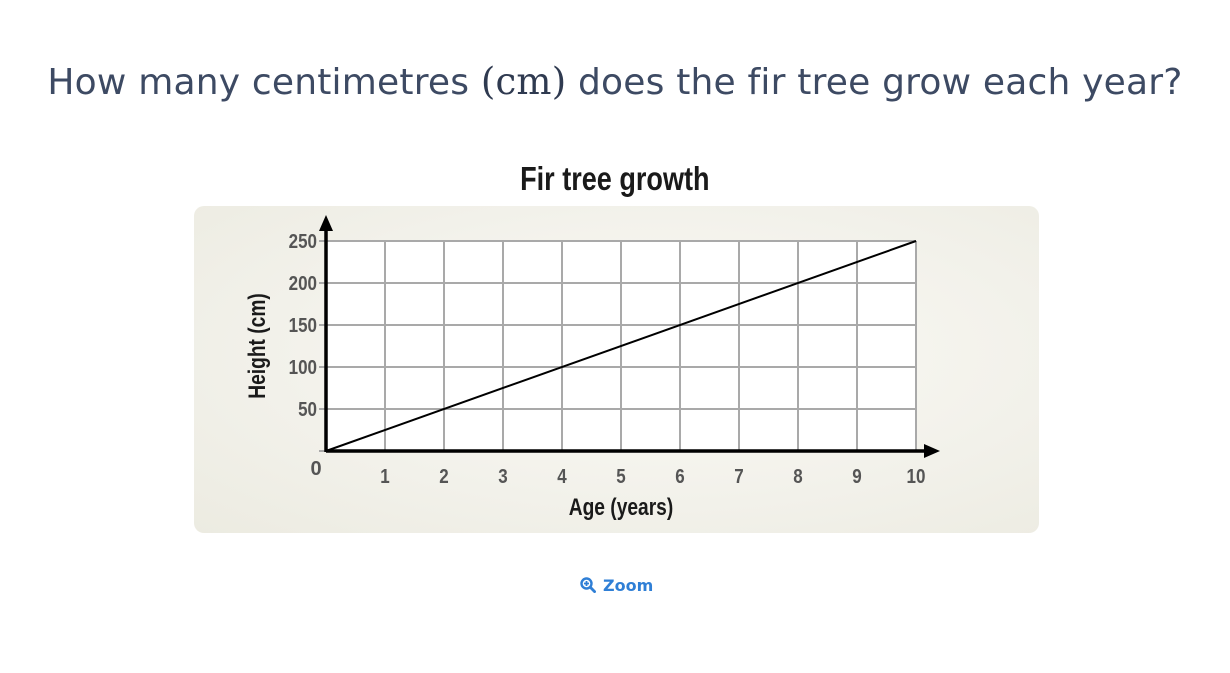 The image size is (1230, 673). I want to click on zoom-label: Zoom, so click(628, 585).